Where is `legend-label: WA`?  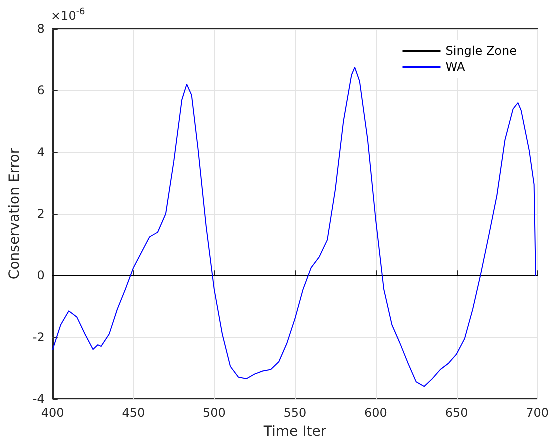
legend-label: WA is located at coordinates (456, 67).